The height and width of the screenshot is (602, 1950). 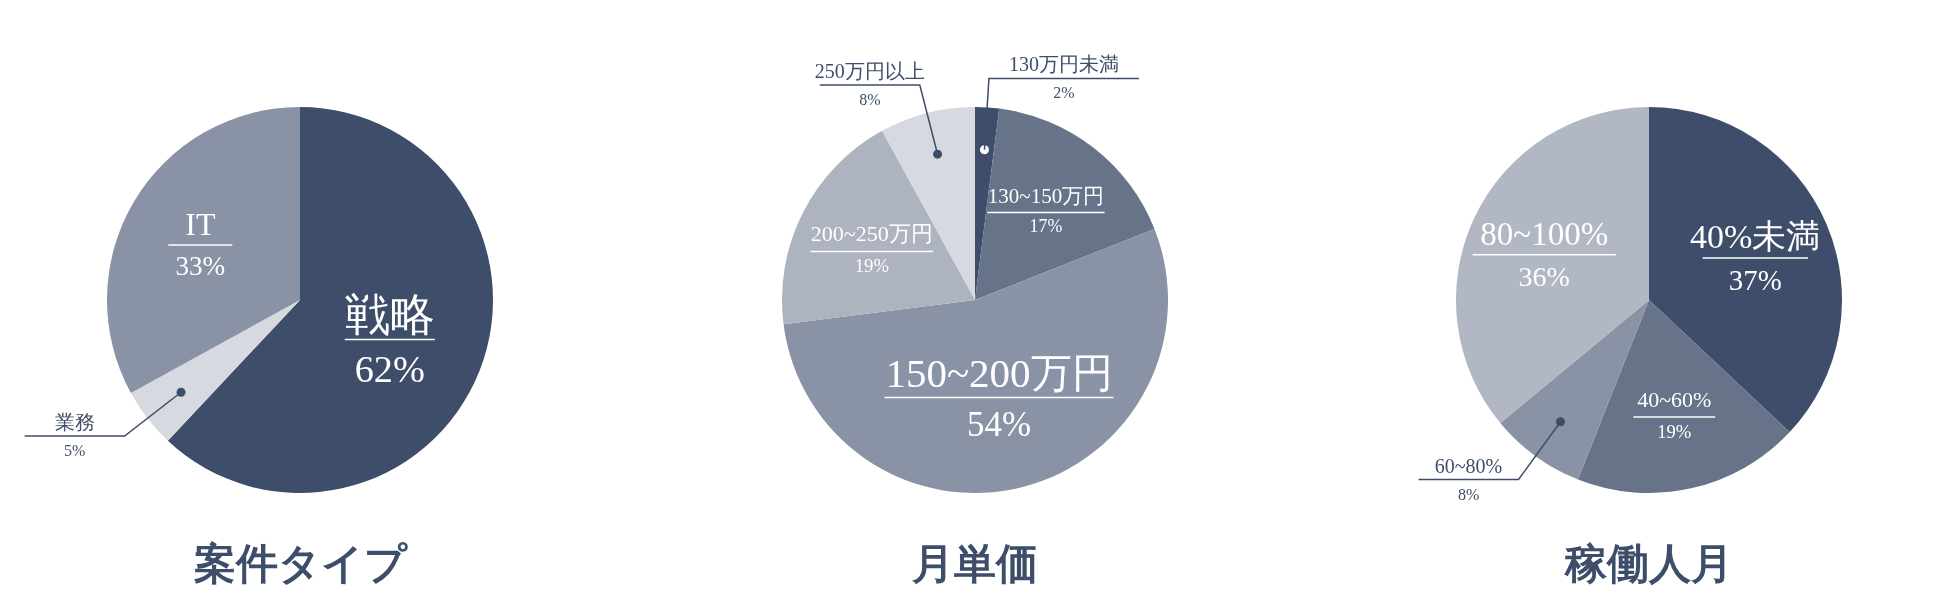 I want to click on data-label: 2%, so click(x=1064, y=93).